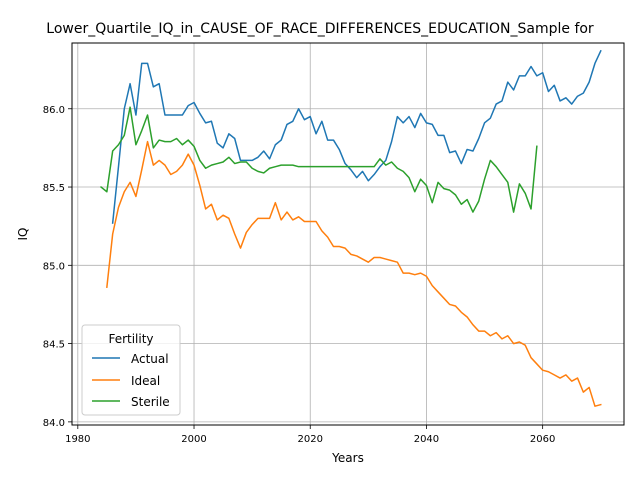 This screenshot has height=480, width=640. What do you see at coordinates (426, 439) in the screenshot?
I see `x-tick-label: 2040` at bounding box center [426, 439].